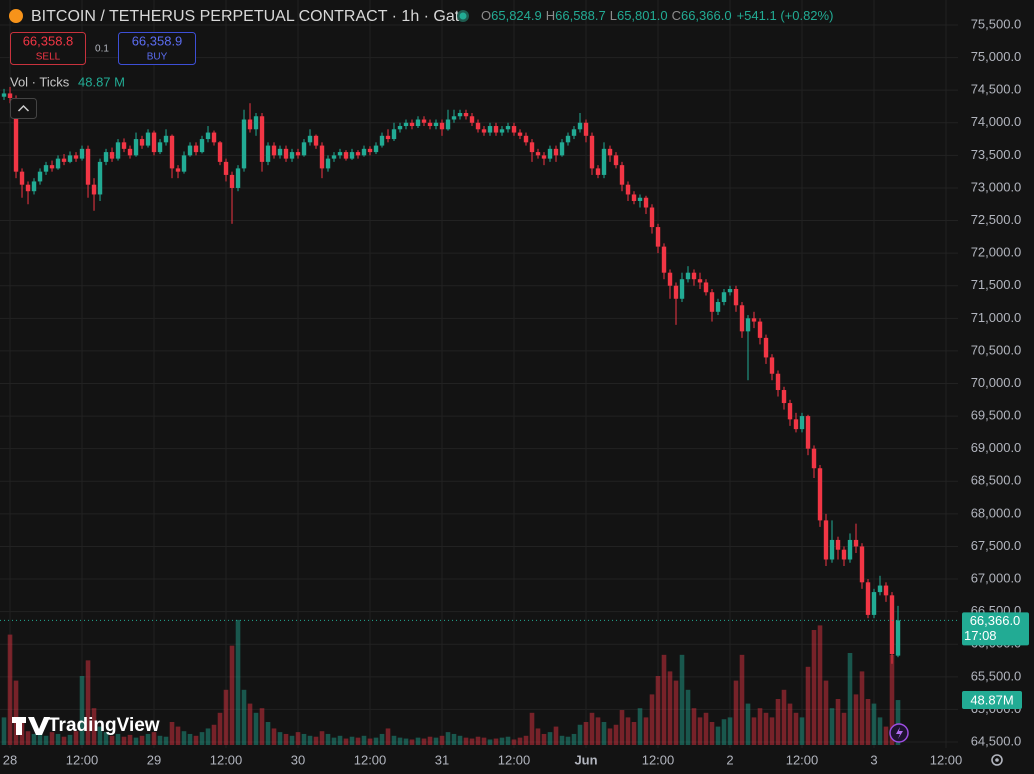 Image resolution: width=1034 pixels, height=774 pixels. What do you see at coordinates (996, 317) in the screenshot?
I see `y-tick-label: 71,000.0` at bounding box center [996, 317].